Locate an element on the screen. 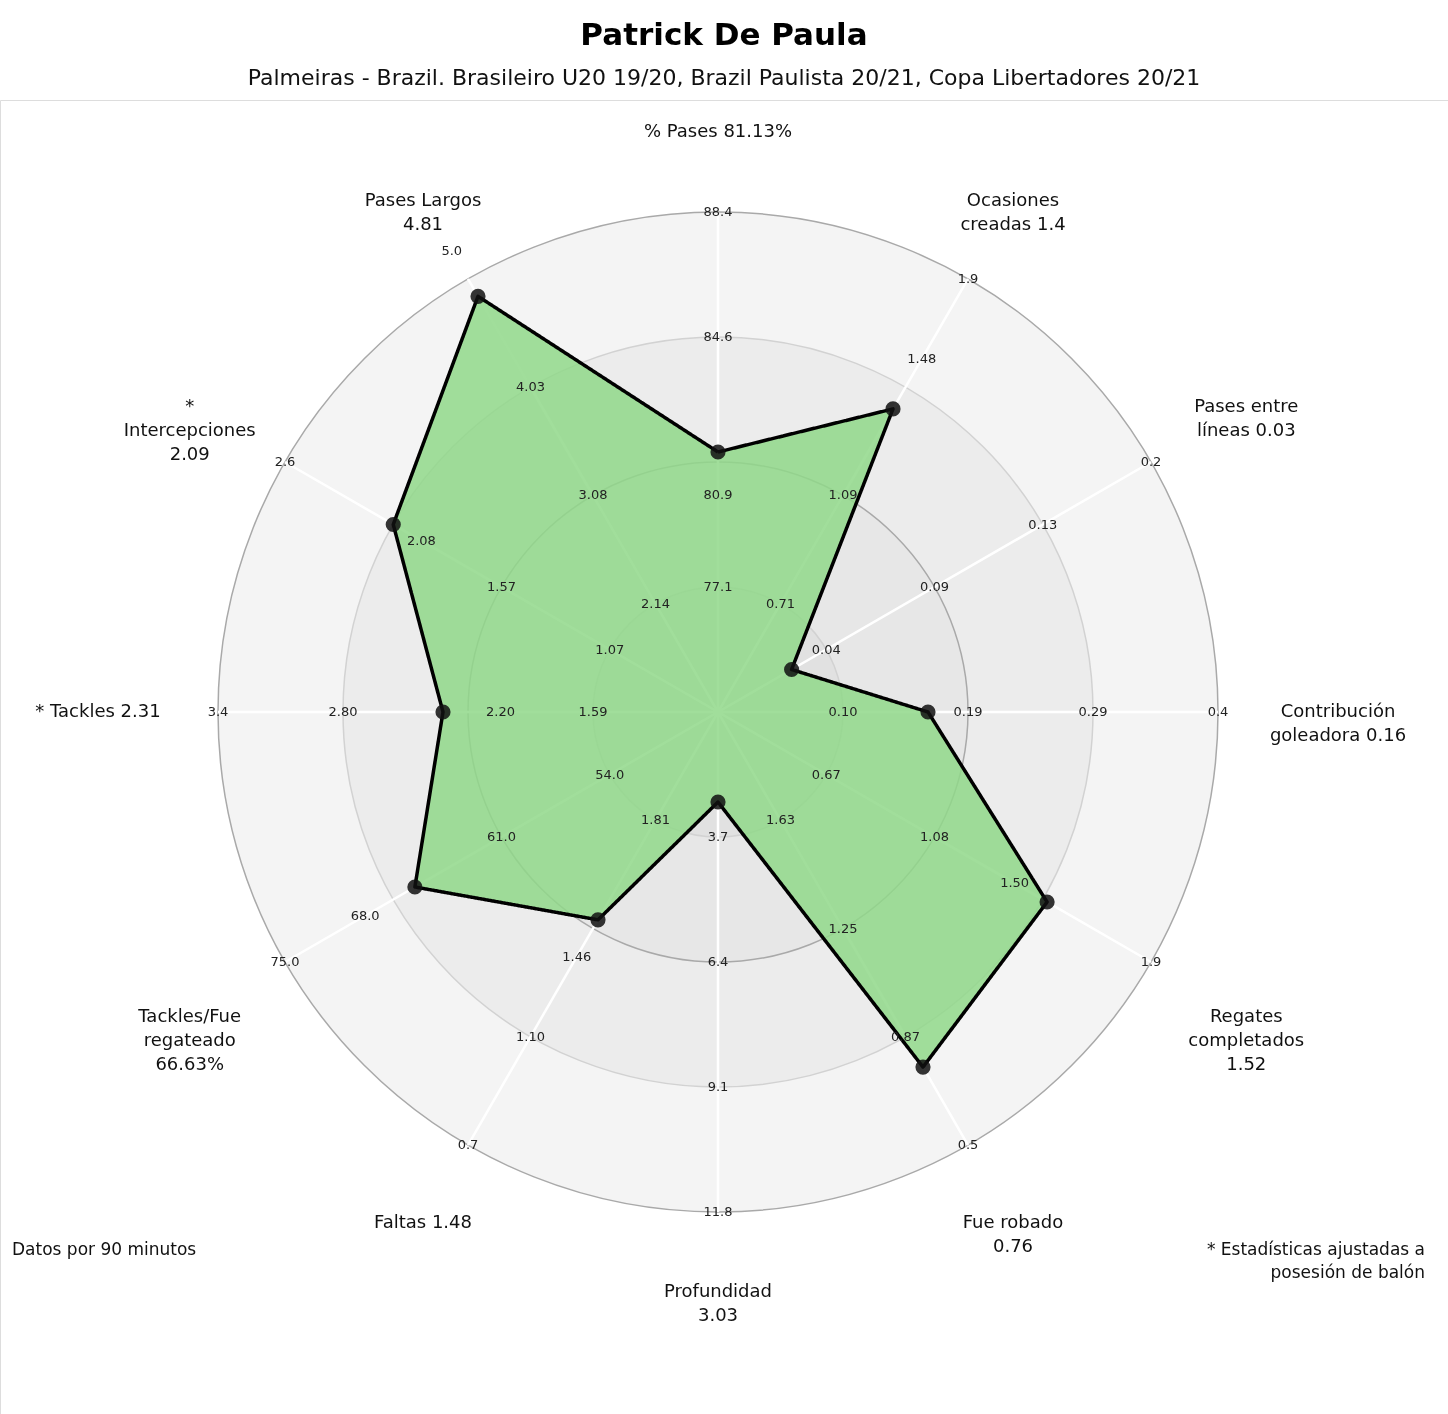 The width and height of the screenshot is (1448, 1414). text: 4.03 is located at coordinates (530, 387).